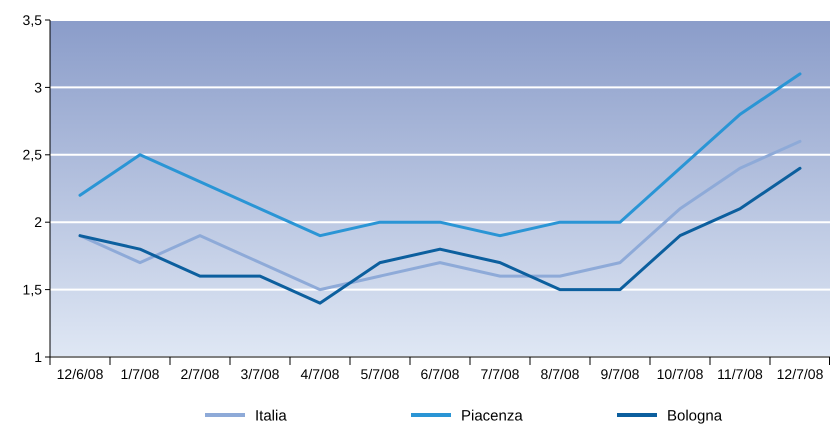 The width and height of the screenshot is (830, 429). What do you see at coordinates (380, 374) in the screenshot?
I see `x-tick-label: 5/7/08` at bounding box center [380, 374].